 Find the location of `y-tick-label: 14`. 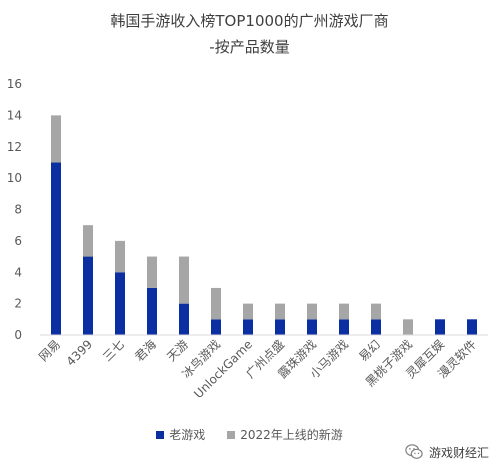

y-tick-label: 14 is located at coordinates (14, 115).